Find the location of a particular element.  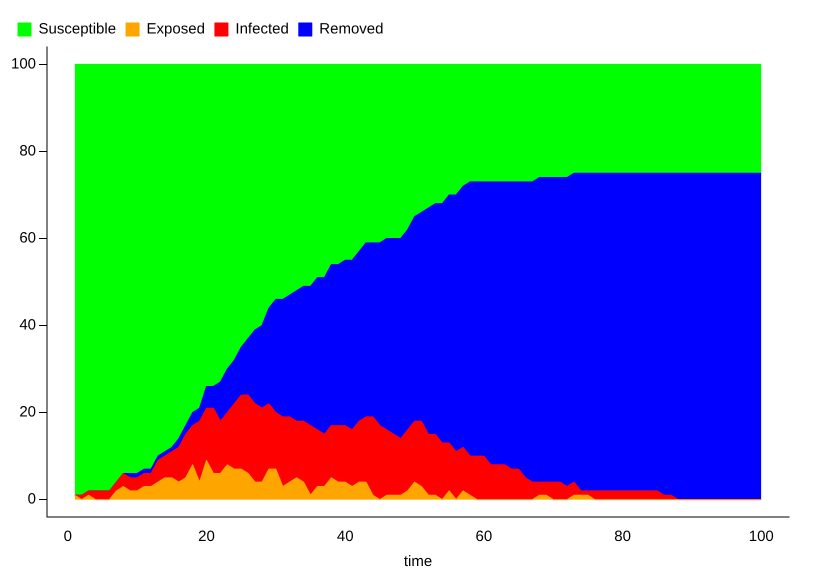

y-tick-label: 60 is located at coordinates (27, 238).